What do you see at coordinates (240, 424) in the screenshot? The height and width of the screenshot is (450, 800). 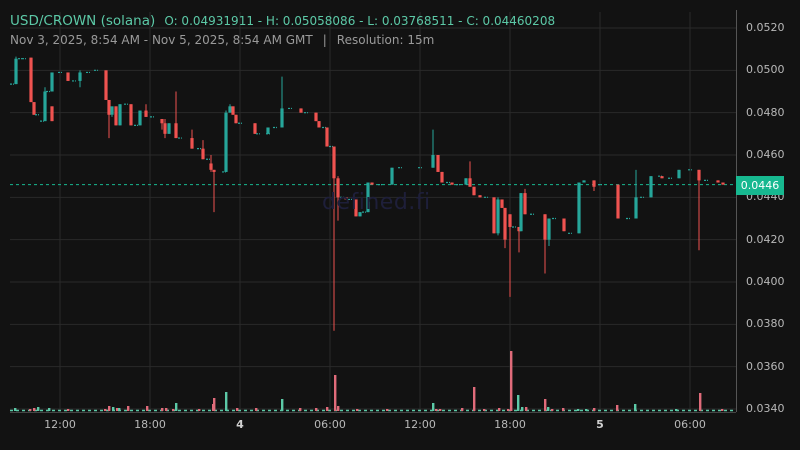 I see `time-tick-label: 4` at bounding box center [240, 424].